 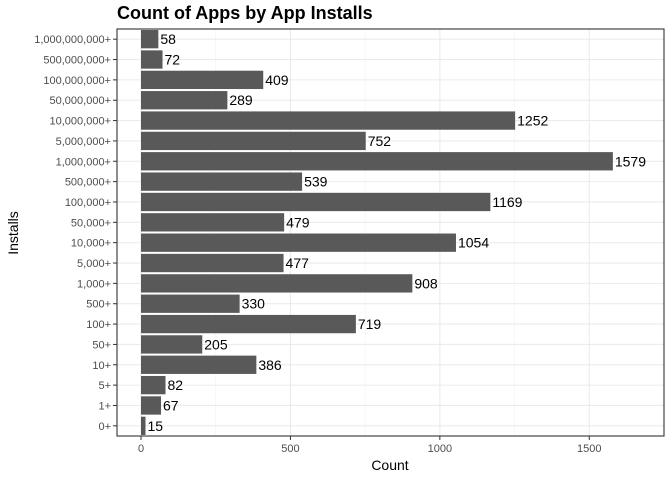 What do you see at coordinates (377, 161) in the screenshot?
I see `bar-1,000,000+` at bounding box center [377, 161].